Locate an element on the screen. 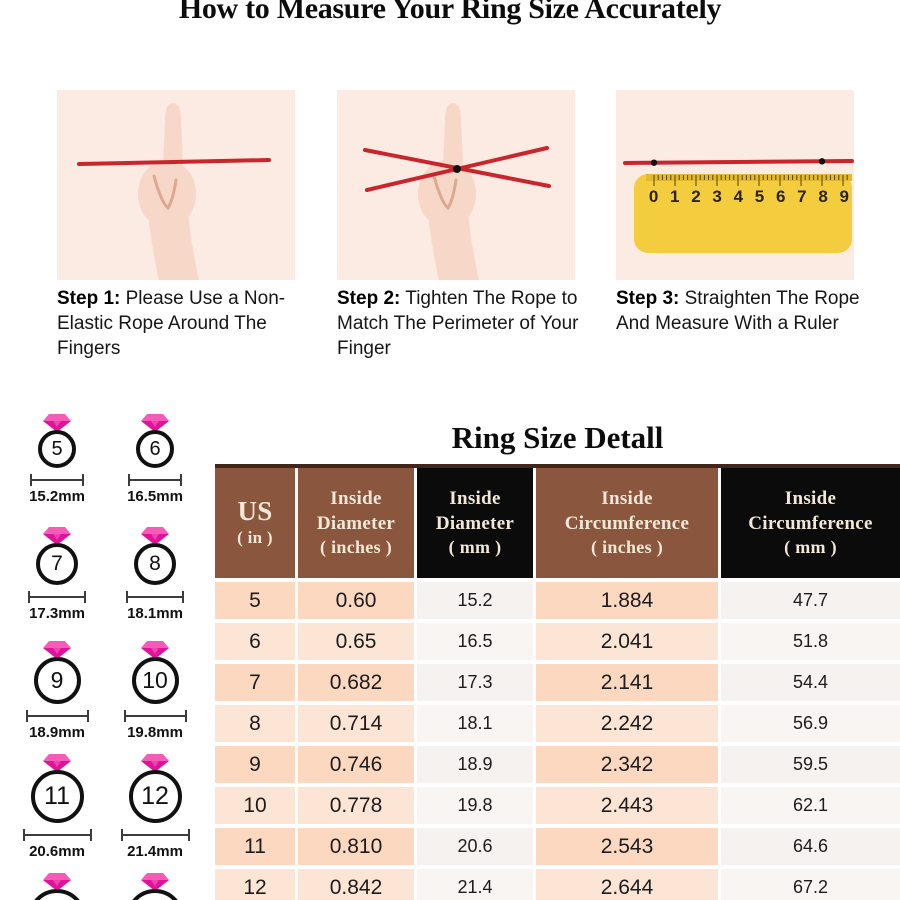  header-inside-diameter-inches: Inside Diameter ( inches ) is located at coordinates (356, 523).